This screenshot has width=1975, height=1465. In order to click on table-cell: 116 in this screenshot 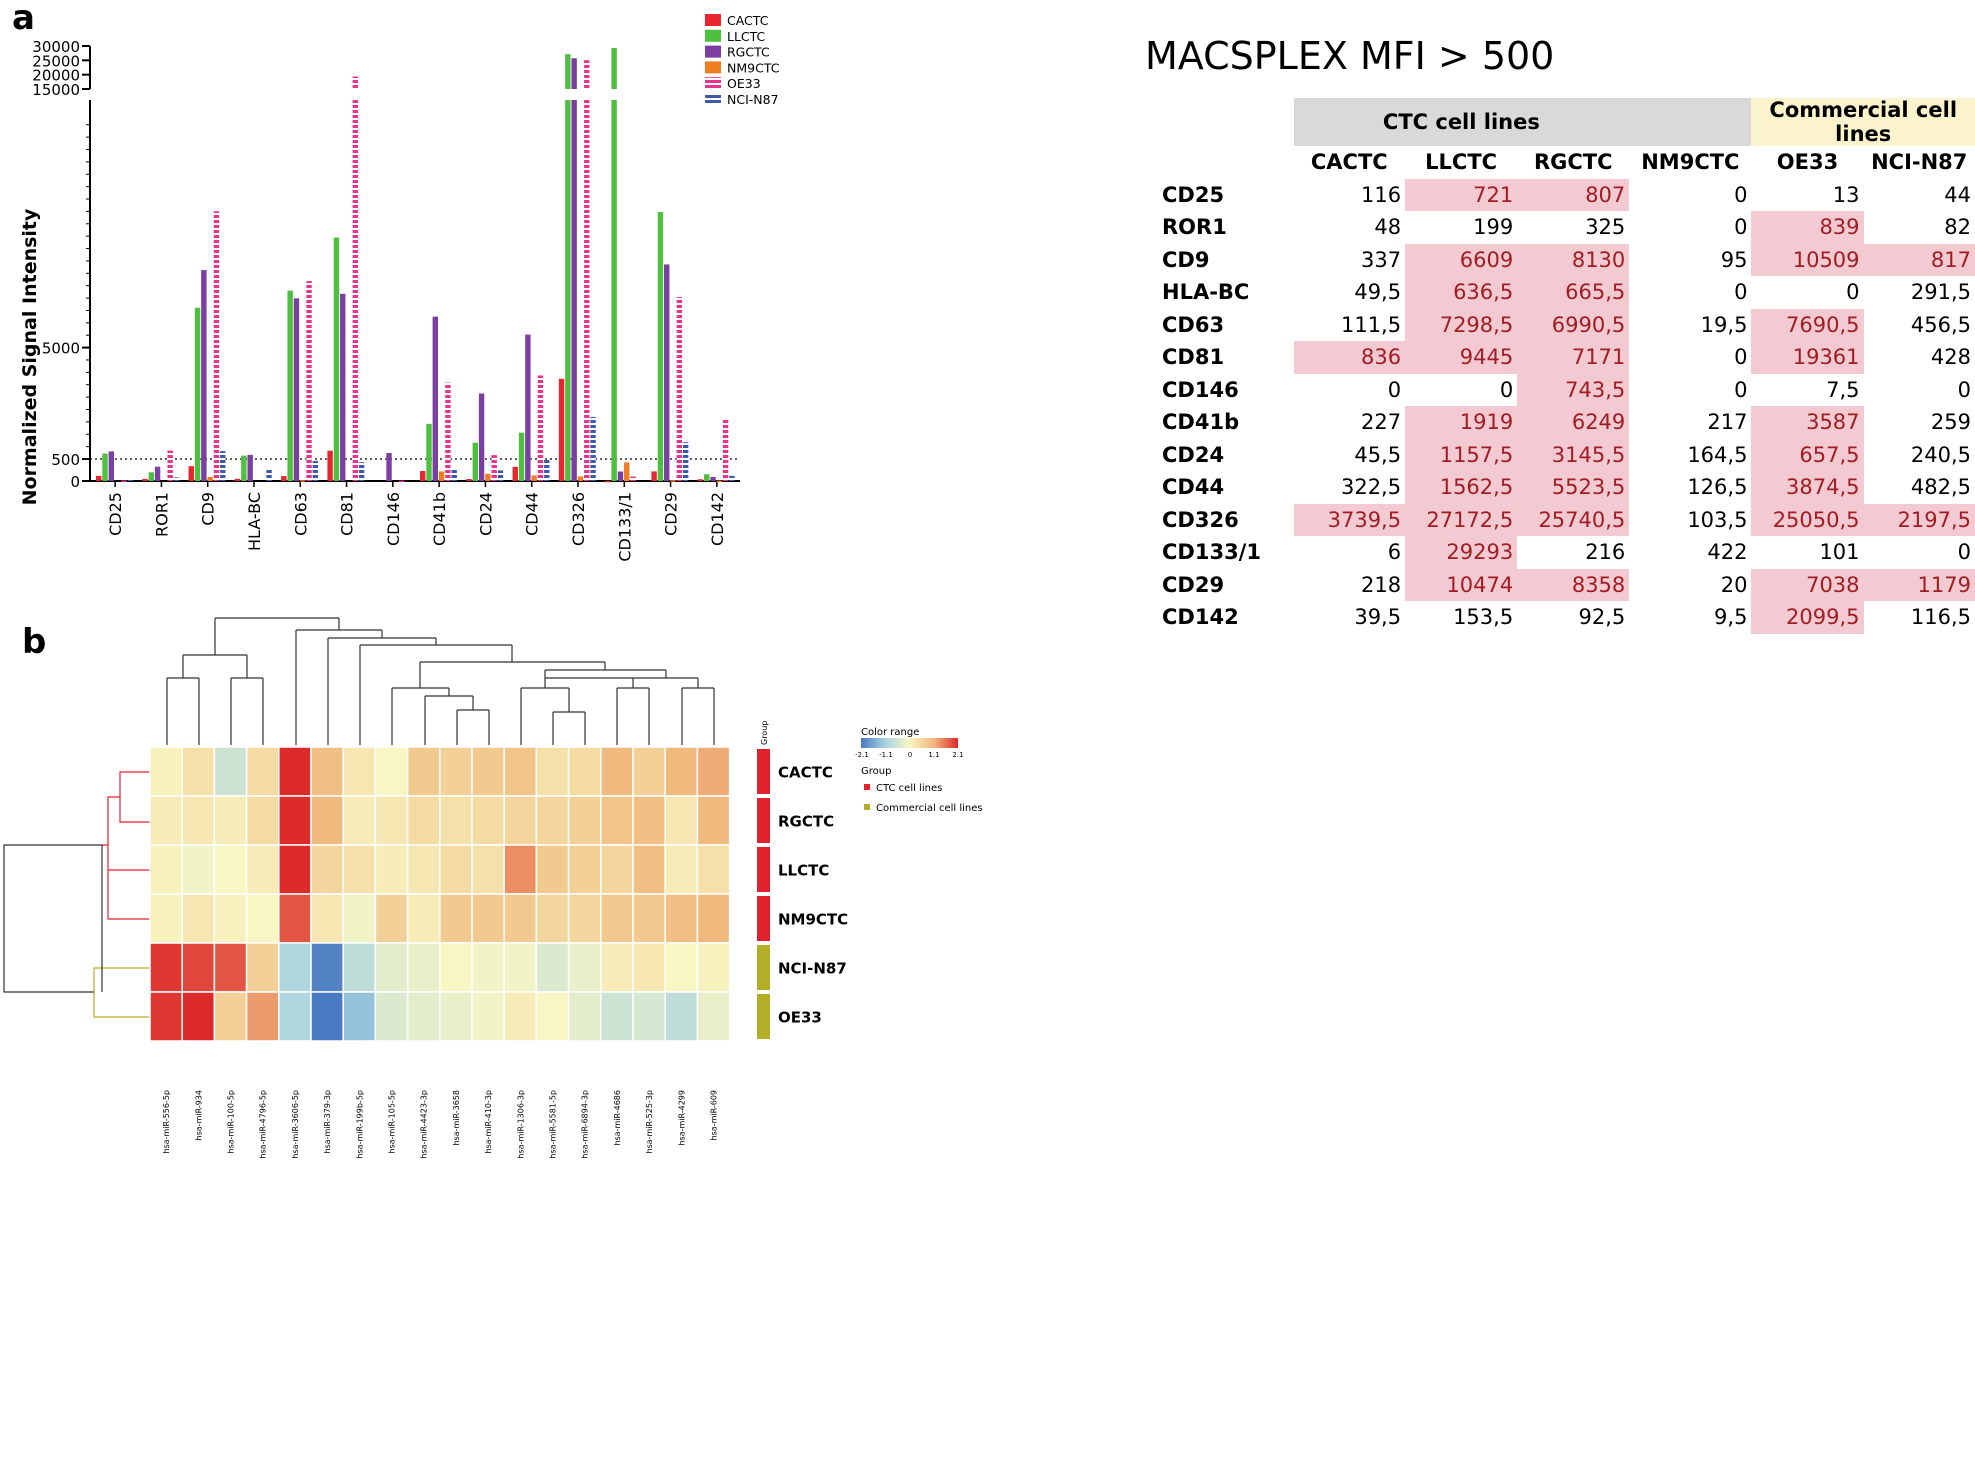, I will do `click(1381, 194)`.